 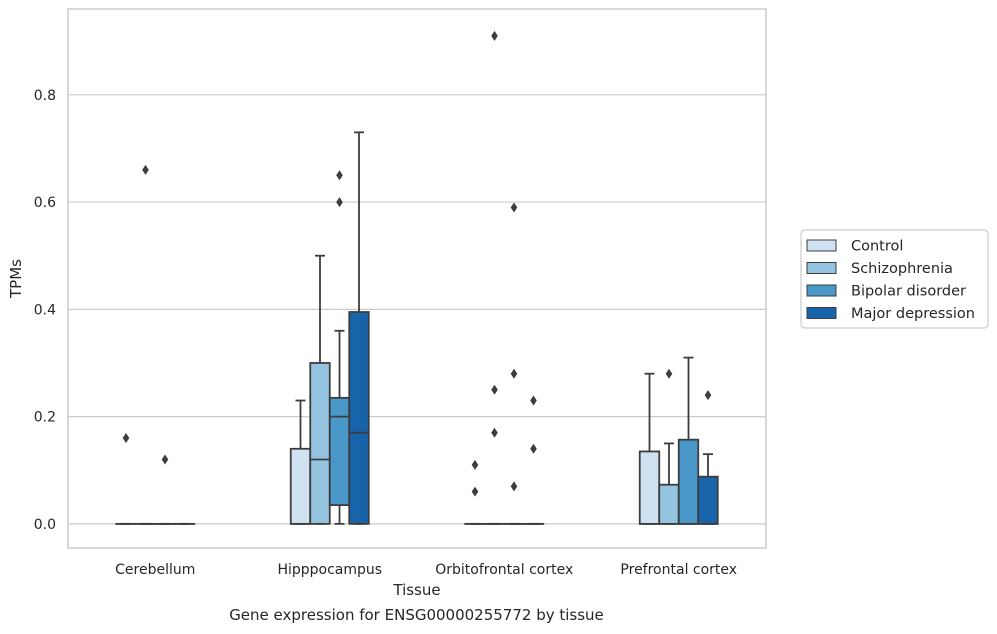 What do you see at coordinates (504, 570) in the screenshot?
I see `x-tick-label: Orbitofrontal cortex` at bounding box center [504, 570].